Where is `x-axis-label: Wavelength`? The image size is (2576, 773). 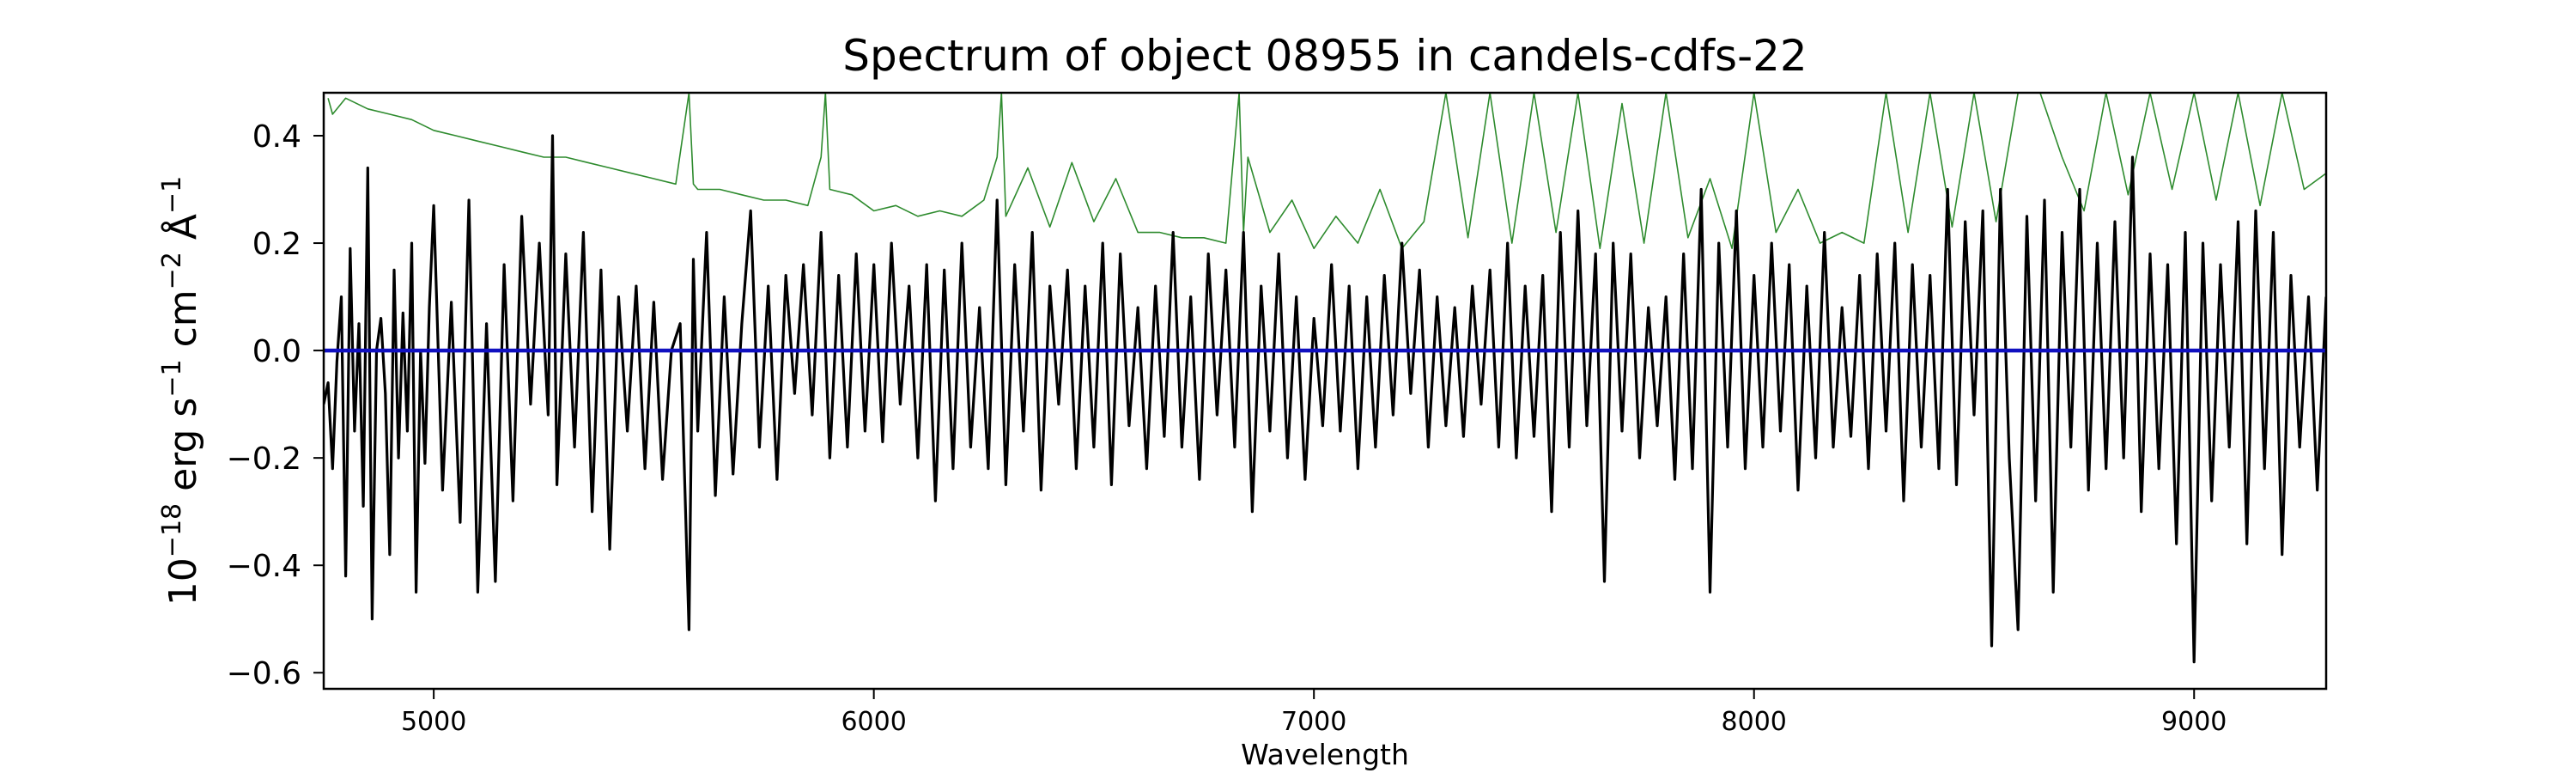
x-axis-label: Wavelength is located at coordinates (1325, 754).